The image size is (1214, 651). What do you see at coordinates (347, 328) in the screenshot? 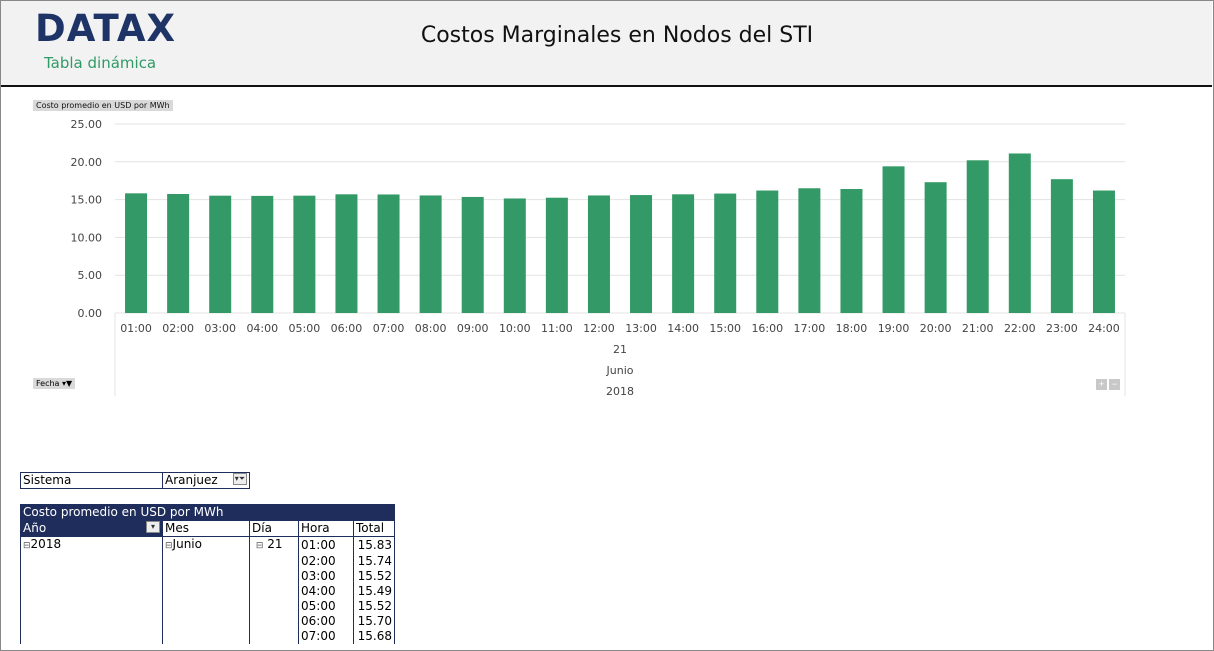
I see `x-tick-label: 06:00` at bounding box center [347, 328].